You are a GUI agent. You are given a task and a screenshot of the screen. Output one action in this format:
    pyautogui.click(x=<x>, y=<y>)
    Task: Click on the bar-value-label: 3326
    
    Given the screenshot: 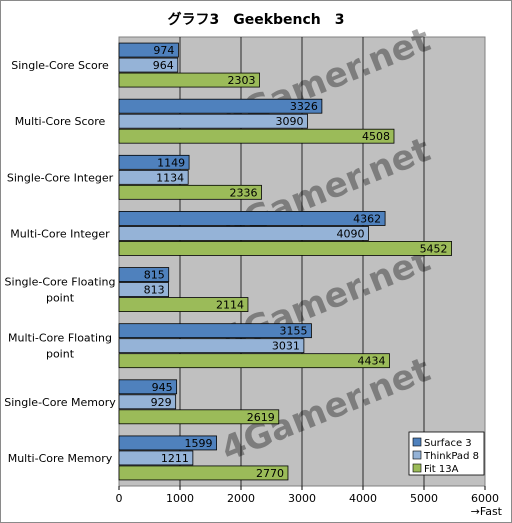 What is the action you would take?
    pyautogui.click(x=304, y=106)
    